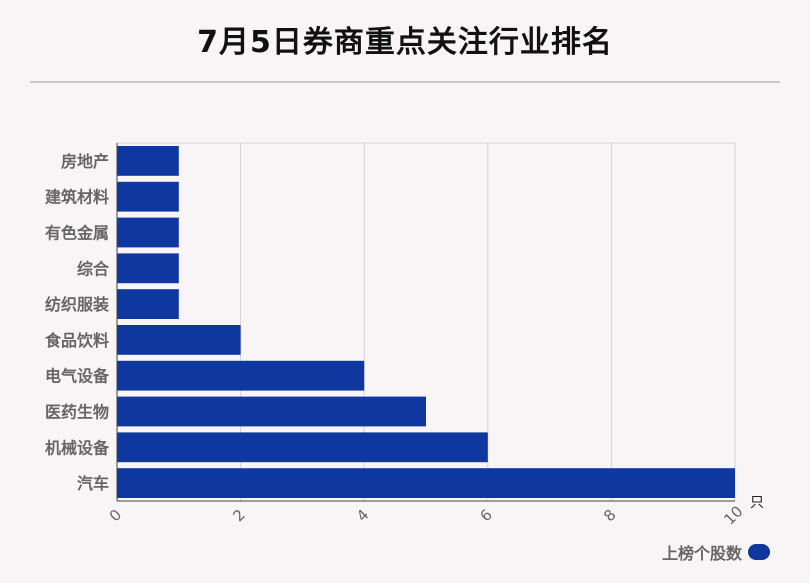 The width and height of the screenshot is (810, 583). What do you see at coordinates (77, 233) in the screenshot?
I see `category-label: 有色金属` at bounding box center [77, 233].